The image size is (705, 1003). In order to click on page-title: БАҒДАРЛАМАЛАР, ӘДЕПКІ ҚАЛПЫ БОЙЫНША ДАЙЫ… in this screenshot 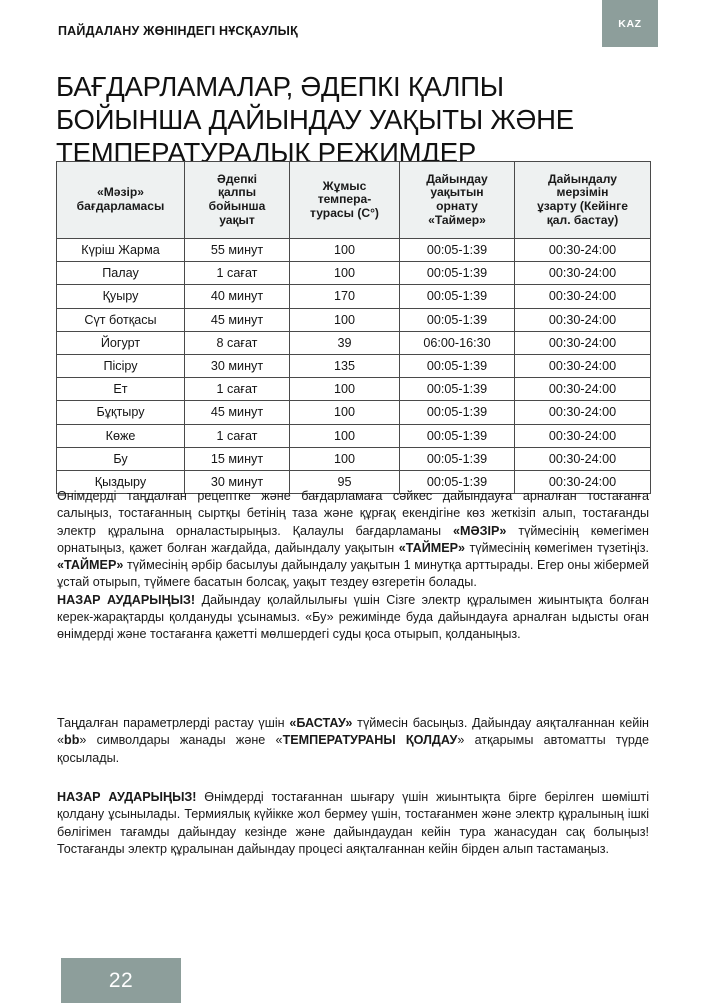, I will do `click(356, 119)`.